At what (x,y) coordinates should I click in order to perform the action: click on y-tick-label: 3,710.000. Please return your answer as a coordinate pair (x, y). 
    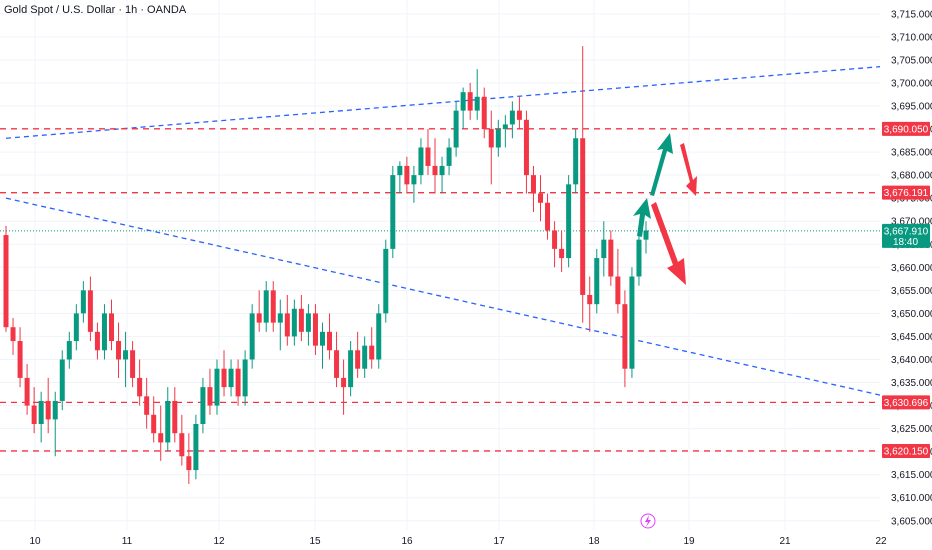
    Looking at the image, I should click on (911, 37).